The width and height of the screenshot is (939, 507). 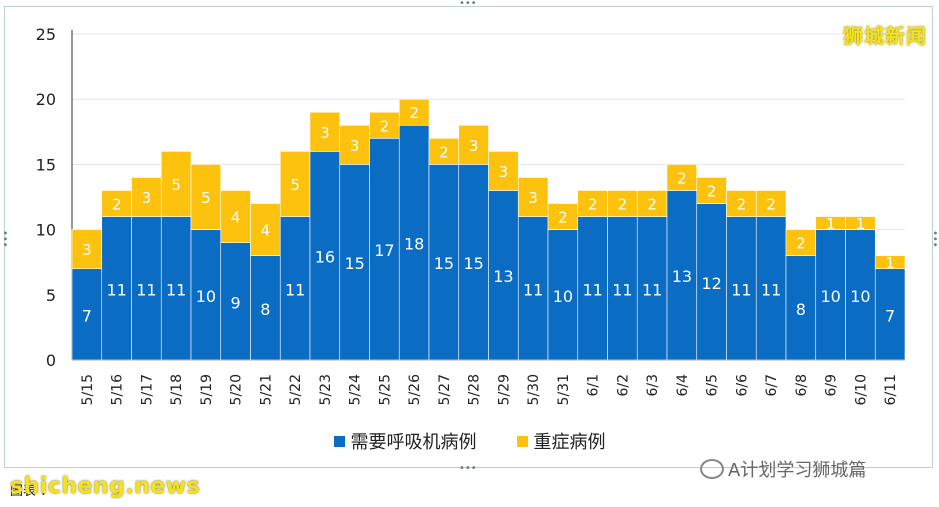 What do you see at coordinates (147, 389) in the screenshot?
I see `x-tick-label-5-17: 5/17` at bounding box center [147, 389].